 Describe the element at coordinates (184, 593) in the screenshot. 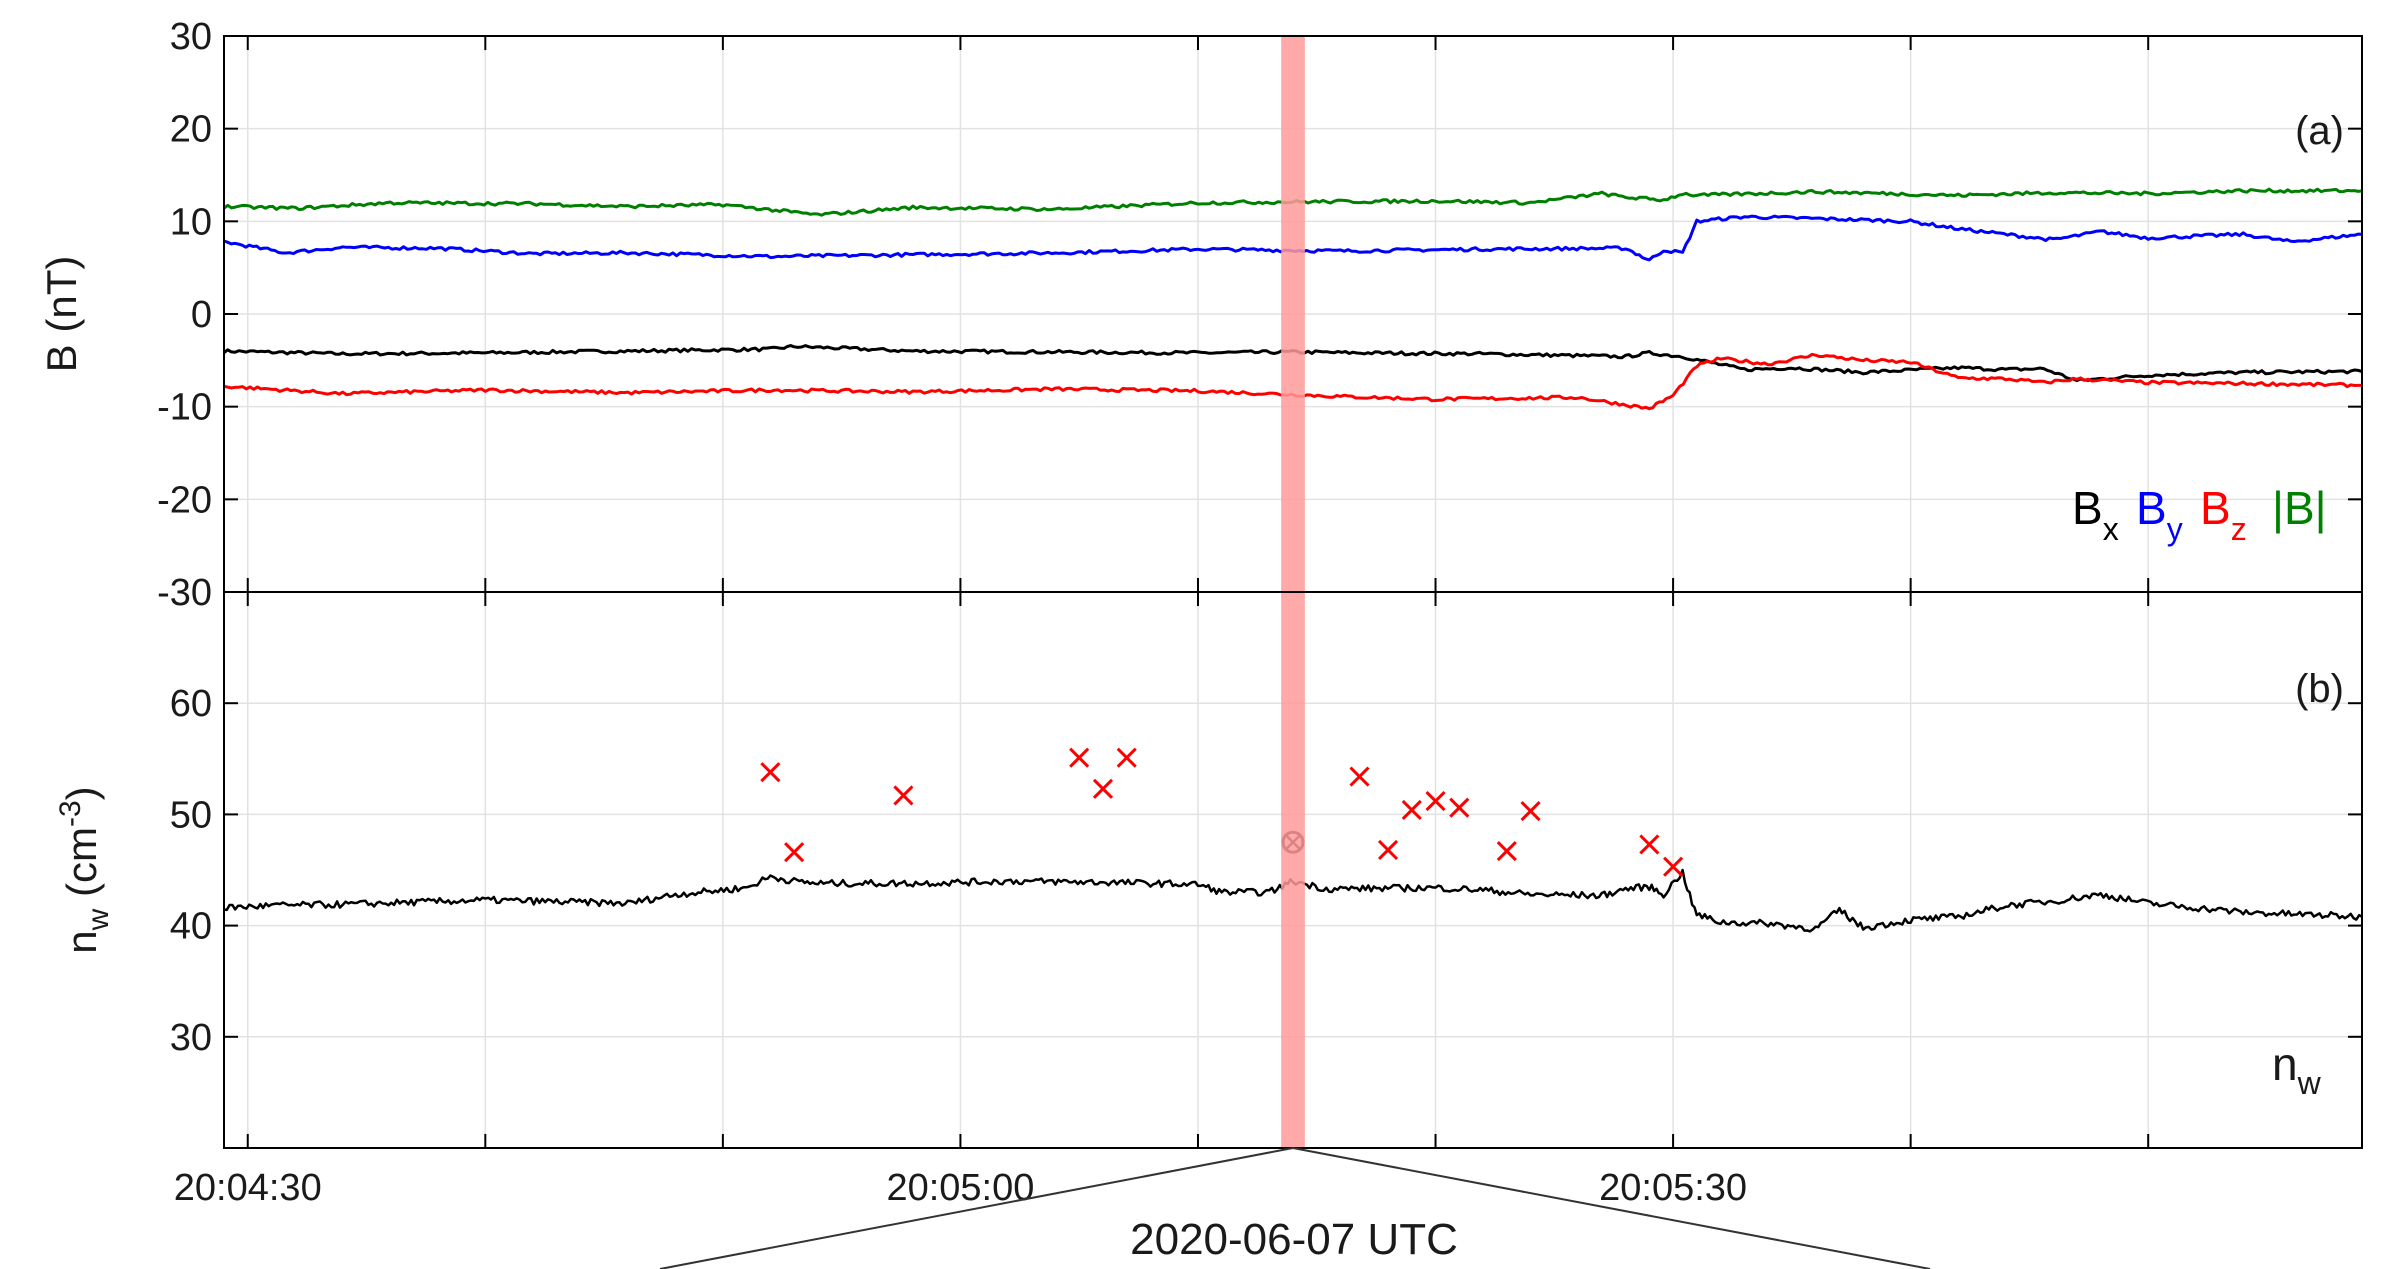

I see `y-tick-label: -30` at that location.